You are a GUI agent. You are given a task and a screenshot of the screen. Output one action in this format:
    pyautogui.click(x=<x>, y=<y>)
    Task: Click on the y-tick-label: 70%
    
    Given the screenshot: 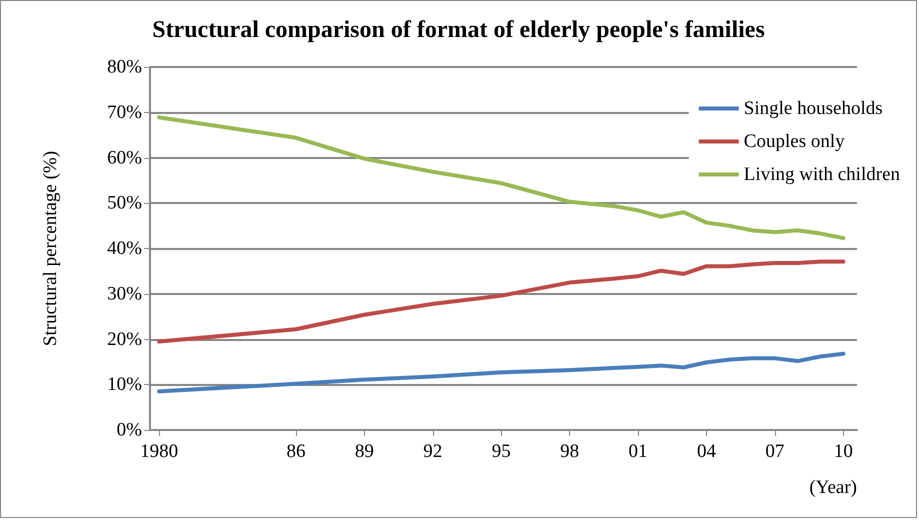 What is the action you would take?
    pyautogui.click(x=124, y=112)
    